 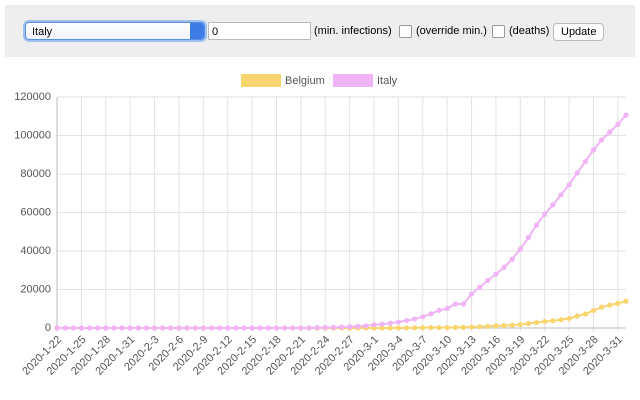 I want to click on country-select: Italy, so click(x=115, y=31).